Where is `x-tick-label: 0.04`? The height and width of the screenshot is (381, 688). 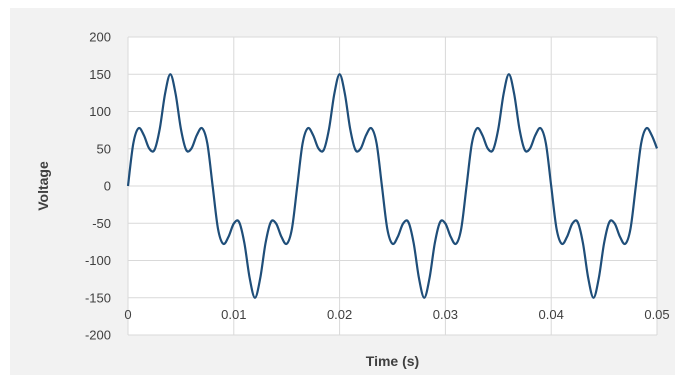 x-tick-label: 0.04 is located at coordinates (551, 314).